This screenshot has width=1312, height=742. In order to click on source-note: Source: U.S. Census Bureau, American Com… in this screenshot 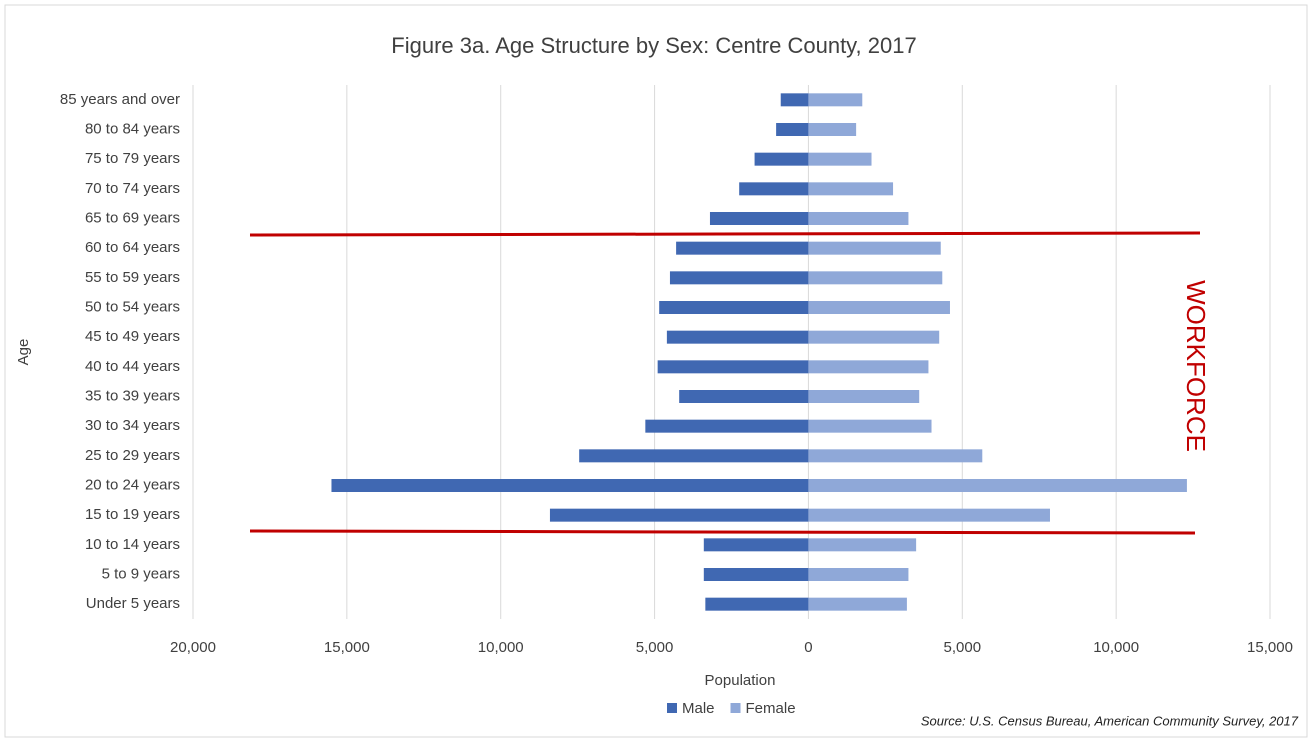, I will do `click(1110, 720)`.